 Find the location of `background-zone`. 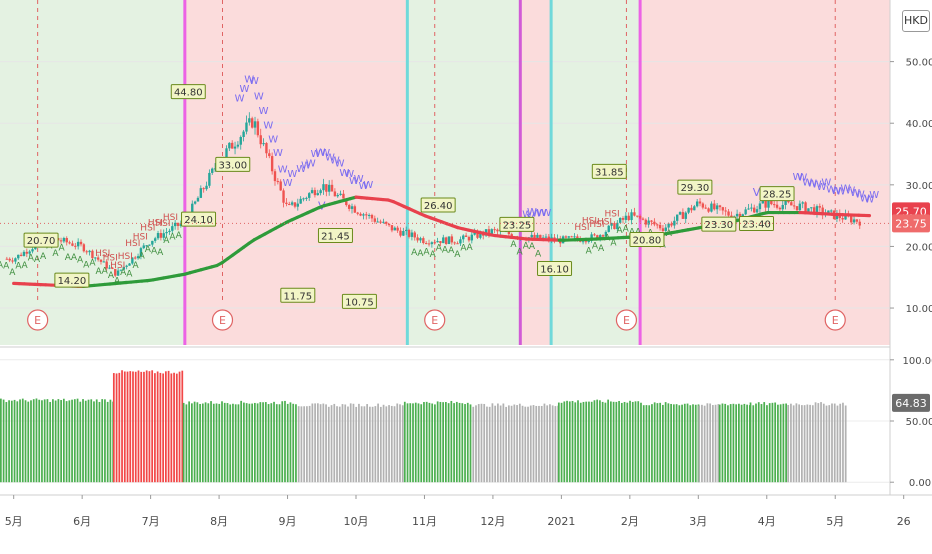

background-zone is located at coordinates (92, 172).